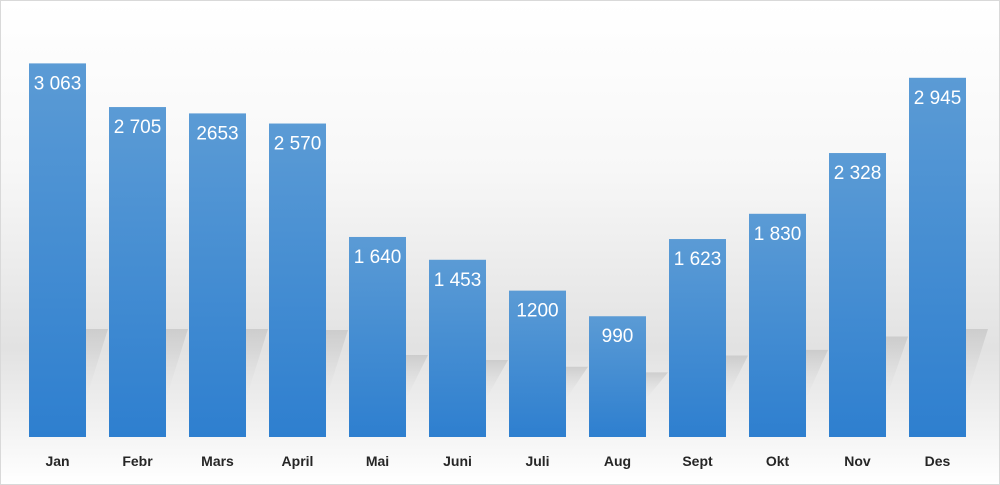  What do you see at coordinates (377, 461) in the screenshot?
I see `x-tick-label-mai: Mai` at bounding box center [377, 461].